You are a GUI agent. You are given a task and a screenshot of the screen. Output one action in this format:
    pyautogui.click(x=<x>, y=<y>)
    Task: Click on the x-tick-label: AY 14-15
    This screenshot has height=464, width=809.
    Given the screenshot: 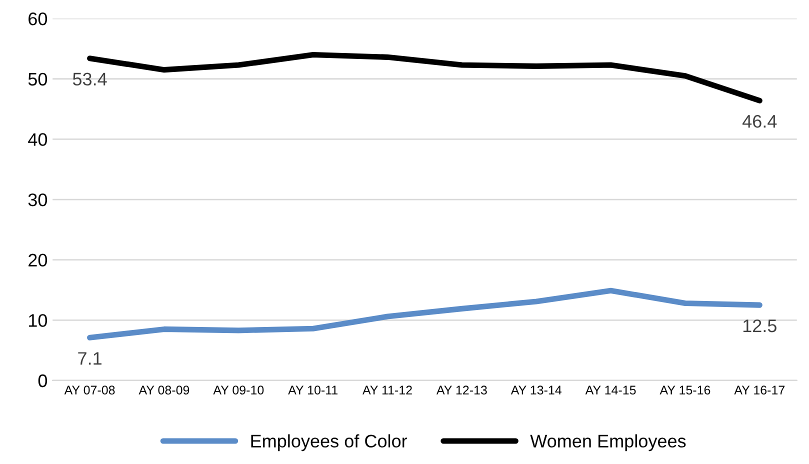 What is the action you would take?
    pyautogui.click(x=610, y=390)
    